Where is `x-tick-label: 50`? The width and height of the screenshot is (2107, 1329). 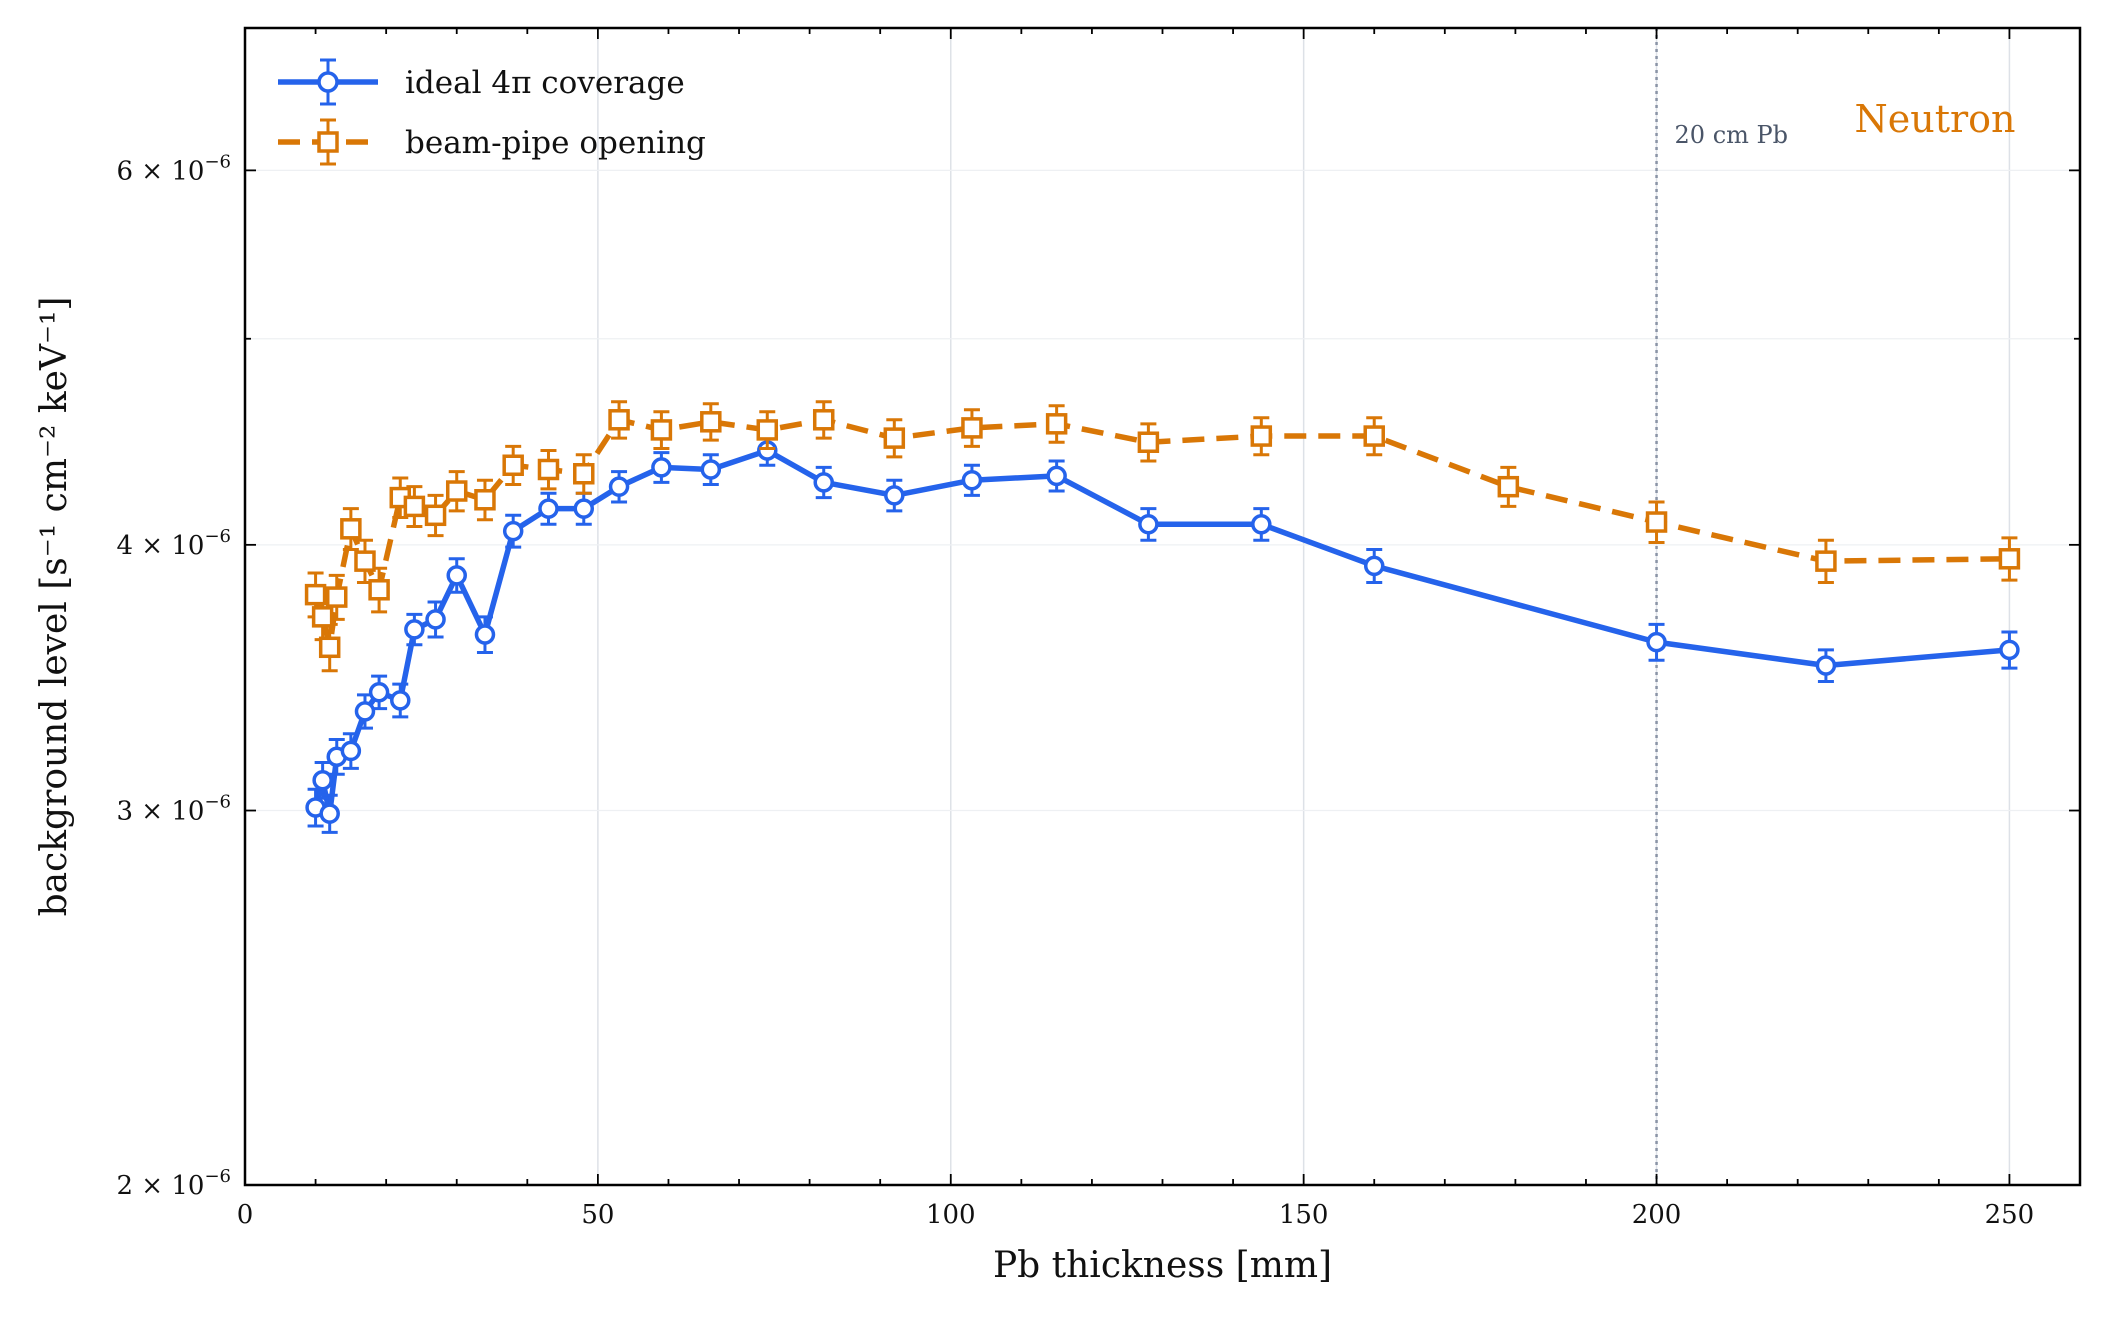 x-tick-label: 50 is located at coordinates (597, 1215).